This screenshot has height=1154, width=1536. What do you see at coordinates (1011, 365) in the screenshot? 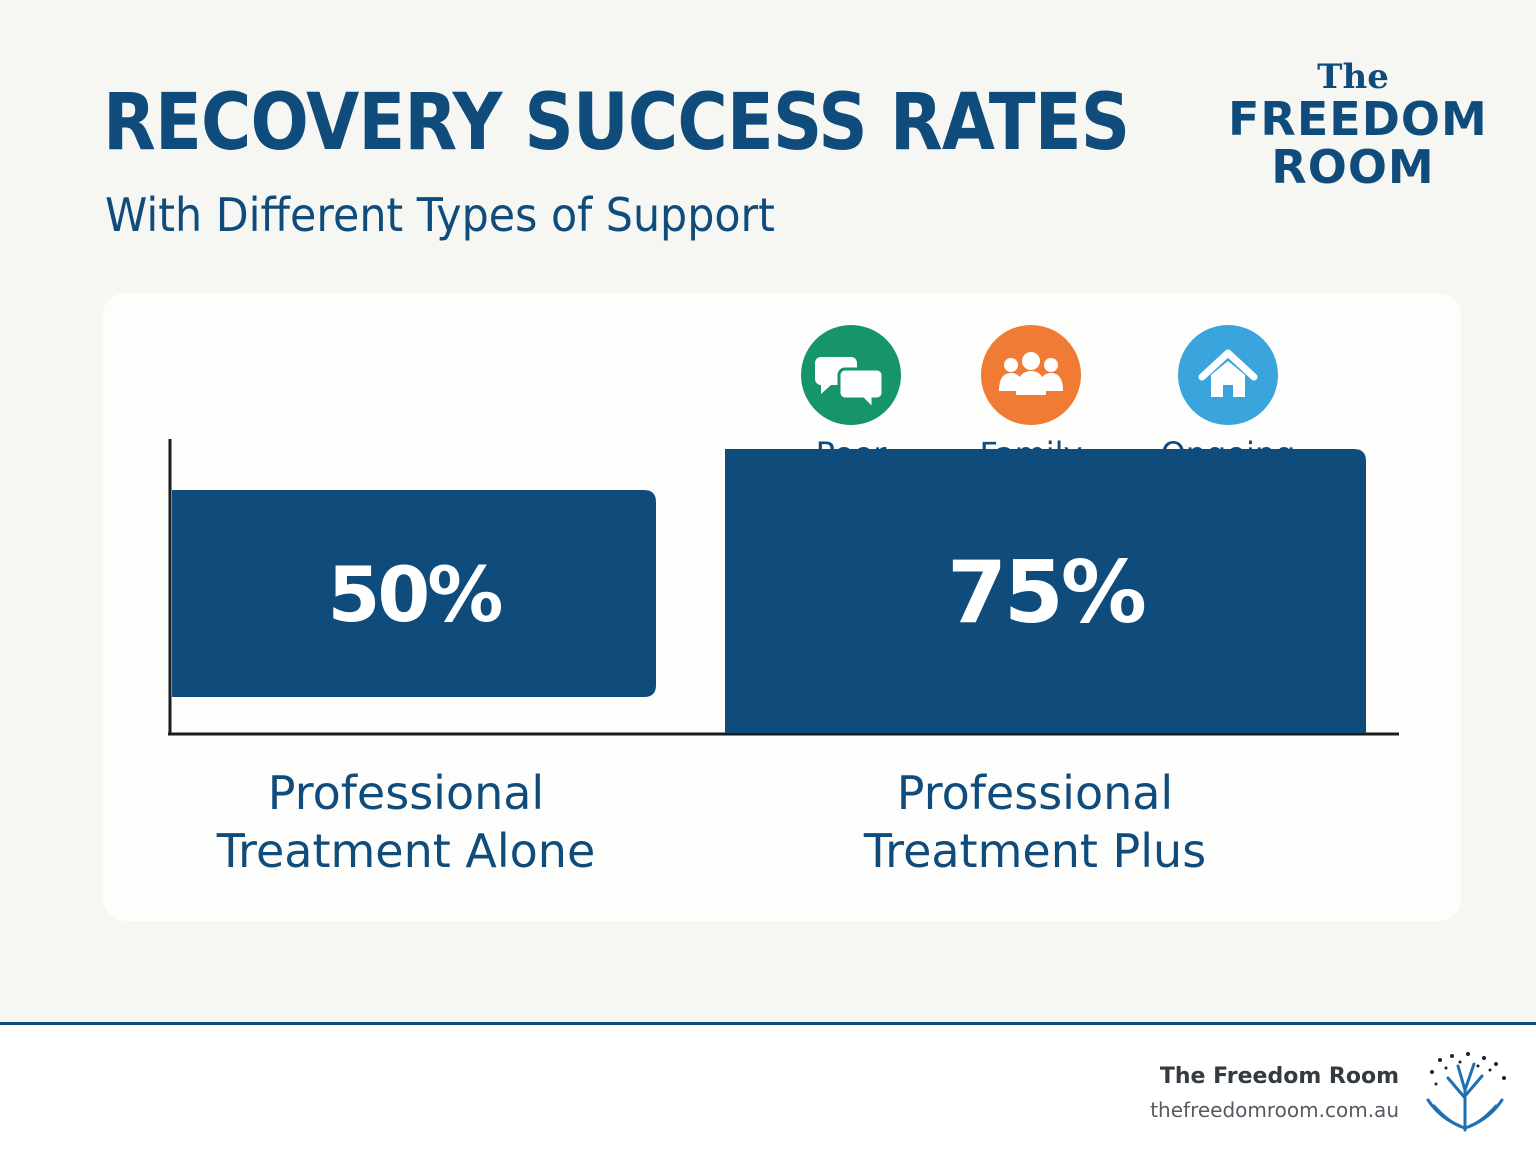
I see `person-left-head` at bounding box center [1011, 365].